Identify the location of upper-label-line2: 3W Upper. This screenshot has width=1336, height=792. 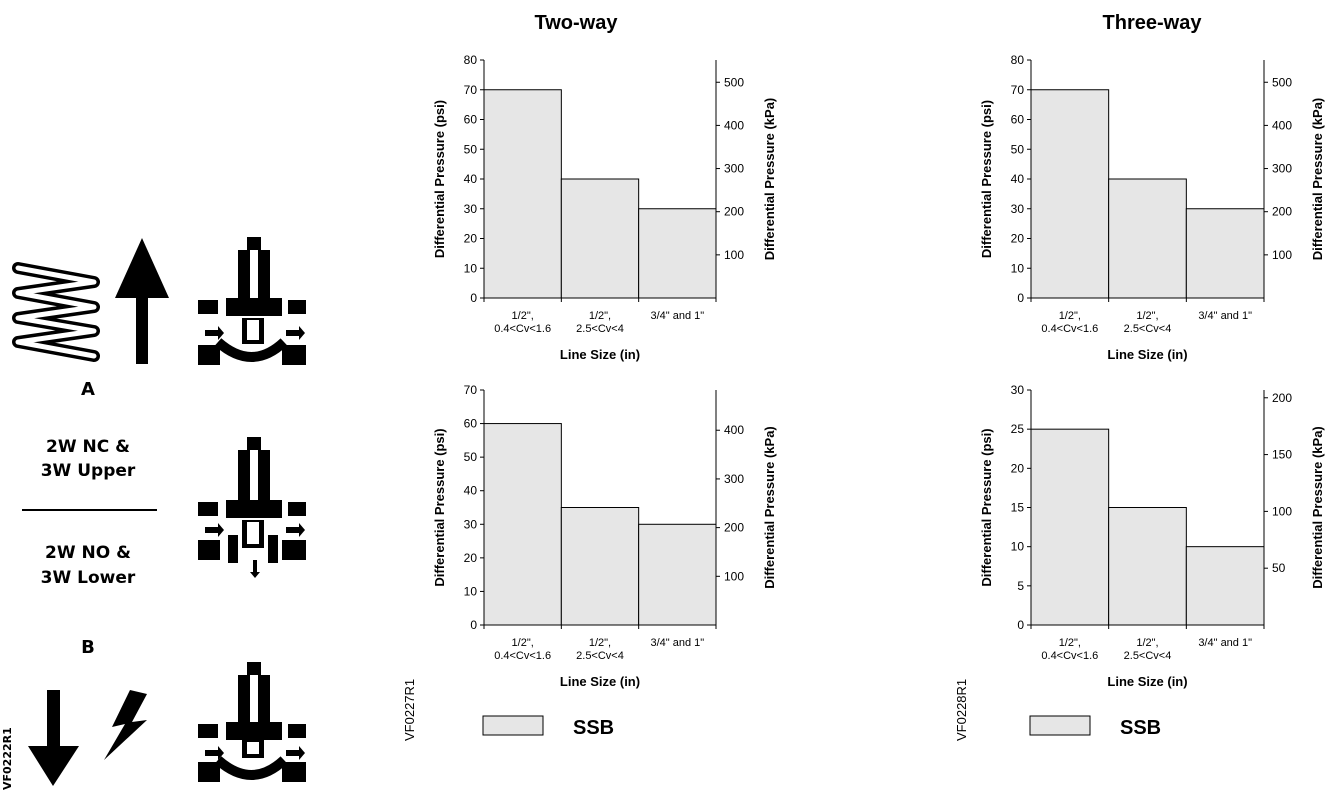
(88, 471).